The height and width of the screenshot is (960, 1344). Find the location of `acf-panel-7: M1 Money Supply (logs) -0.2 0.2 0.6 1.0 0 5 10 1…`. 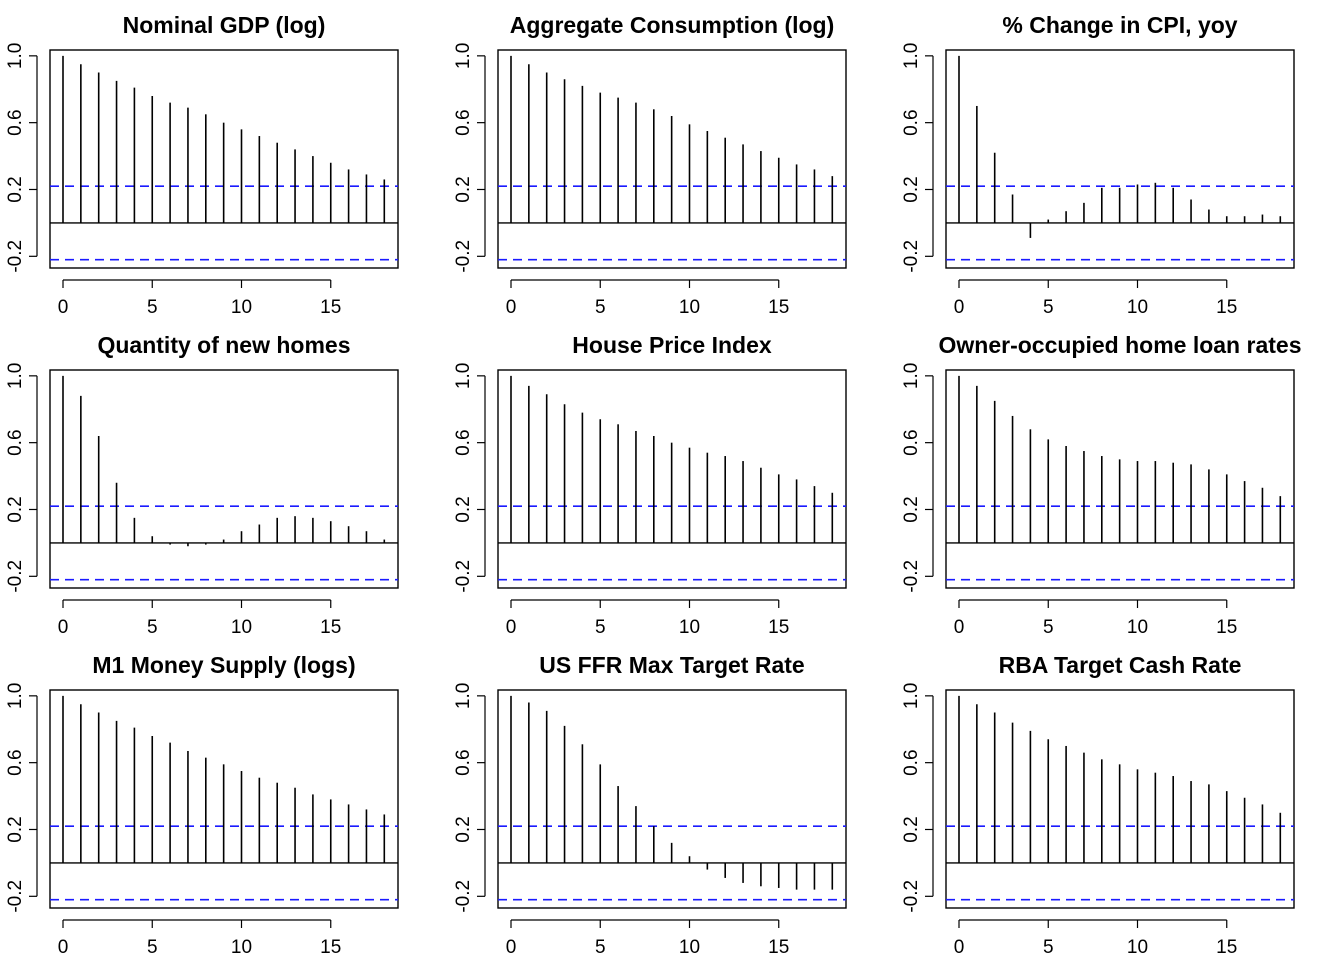

acf-panel-7: M1 Money Supply (logs) -0.2 0.2 0.6 1.0 0 5 10 1… is located at coordinates (202, 805).